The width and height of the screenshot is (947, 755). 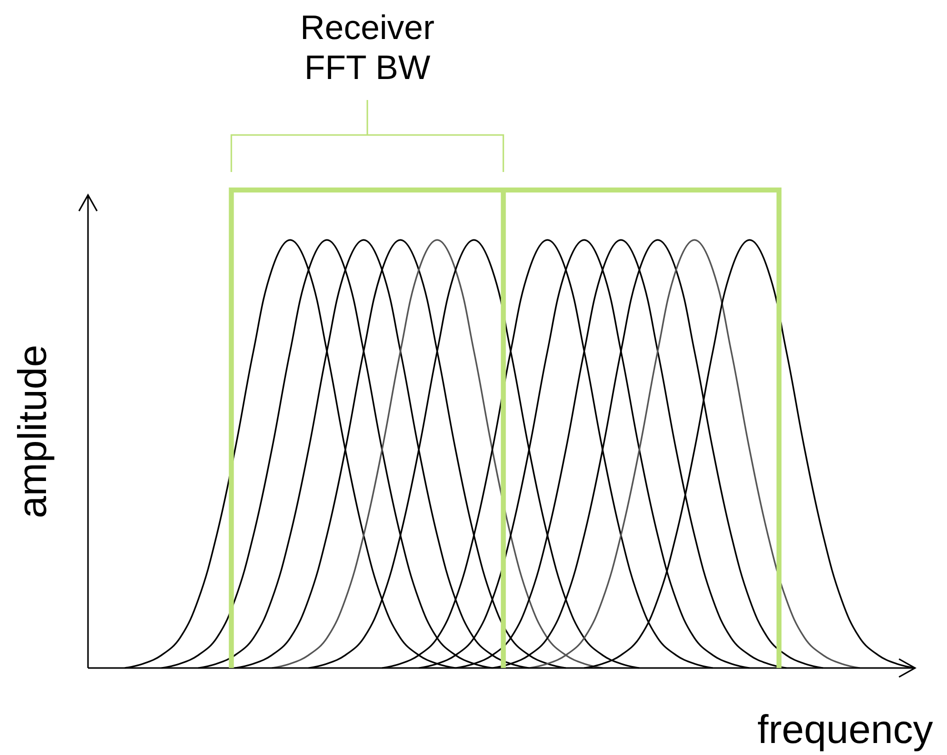 I want to click on text: Receiver FFT BW, so click(x=367, y=48).